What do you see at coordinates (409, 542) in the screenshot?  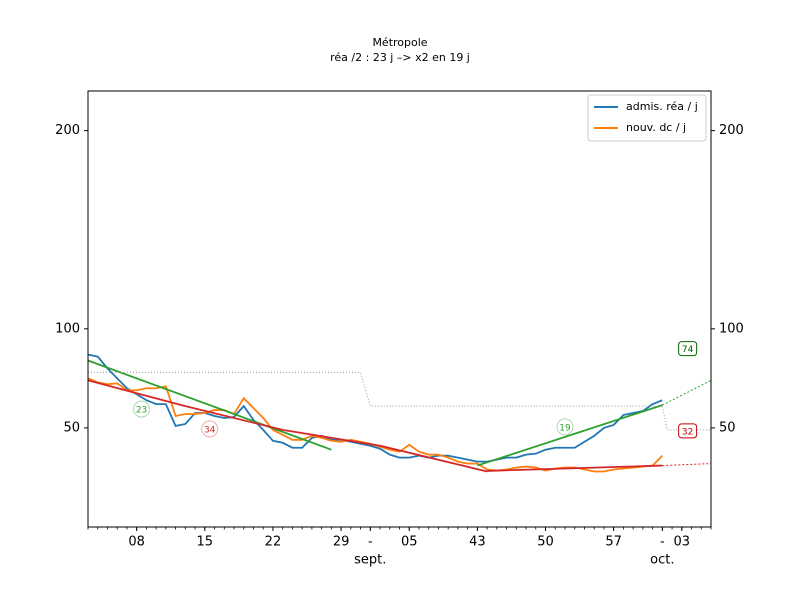 I see `x-tick-label: 05` at bounding box center [409, 542].